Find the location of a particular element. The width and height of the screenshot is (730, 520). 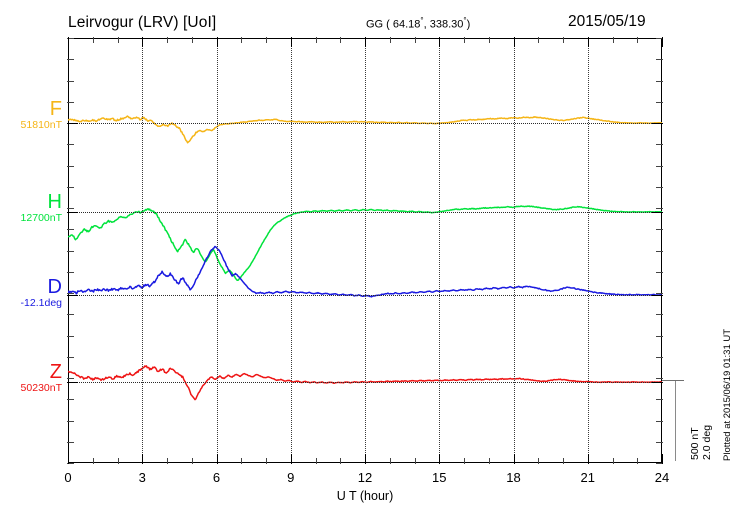

y-axis-major-tick-z is located at coordinates (72, 382).